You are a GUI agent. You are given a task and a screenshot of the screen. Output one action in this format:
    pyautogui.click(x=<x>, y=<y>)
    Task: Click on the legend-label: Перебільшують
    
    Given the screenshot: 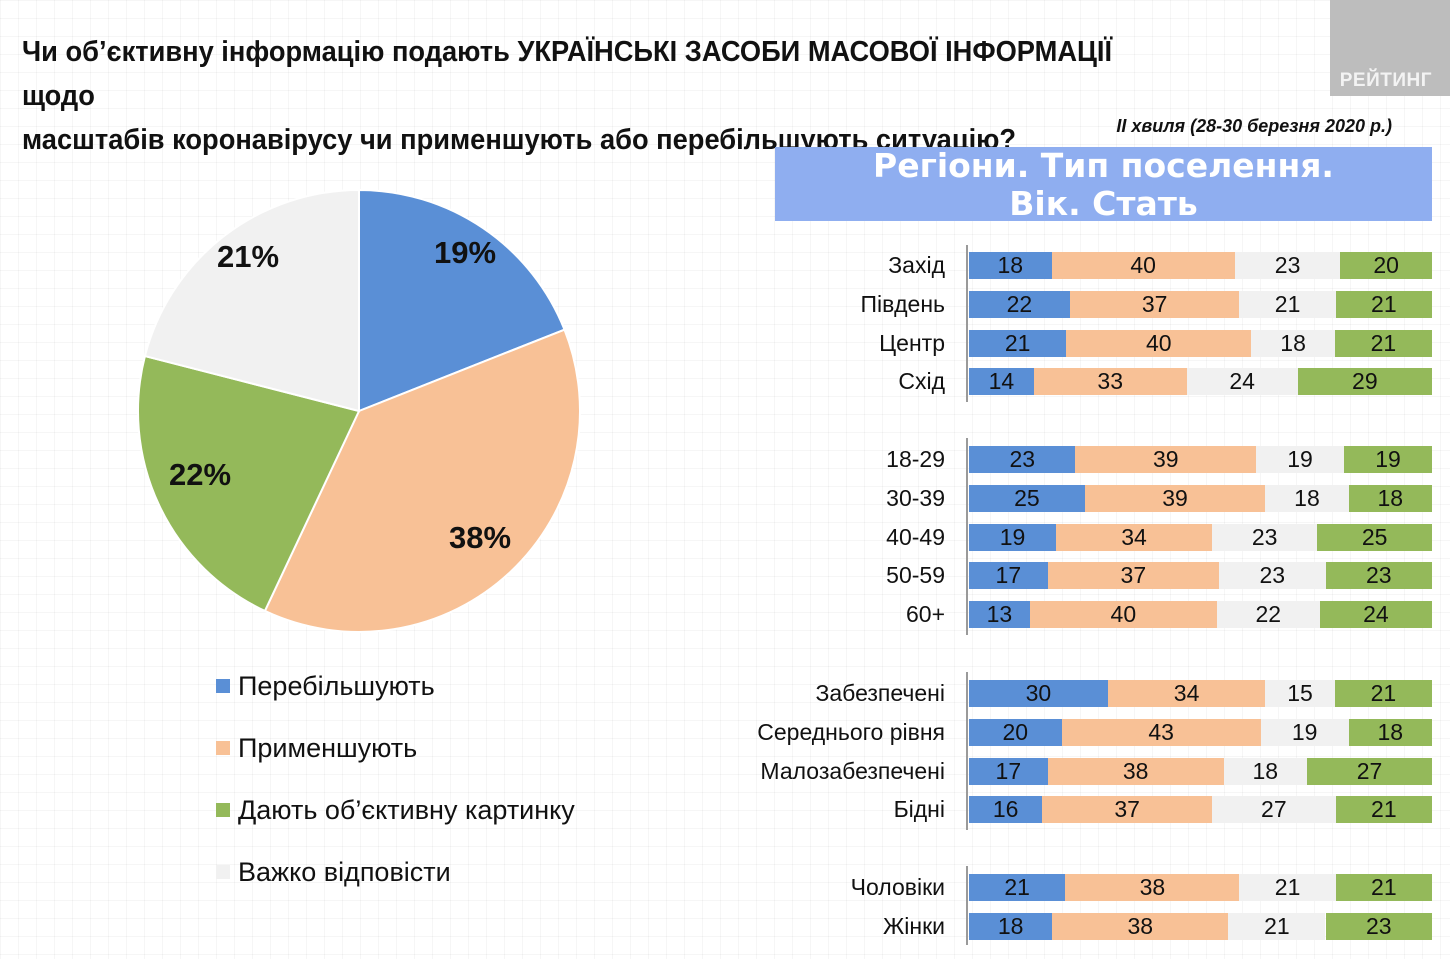 What is the action you would take?
    pyautogui.click(x=336, y=686)
    